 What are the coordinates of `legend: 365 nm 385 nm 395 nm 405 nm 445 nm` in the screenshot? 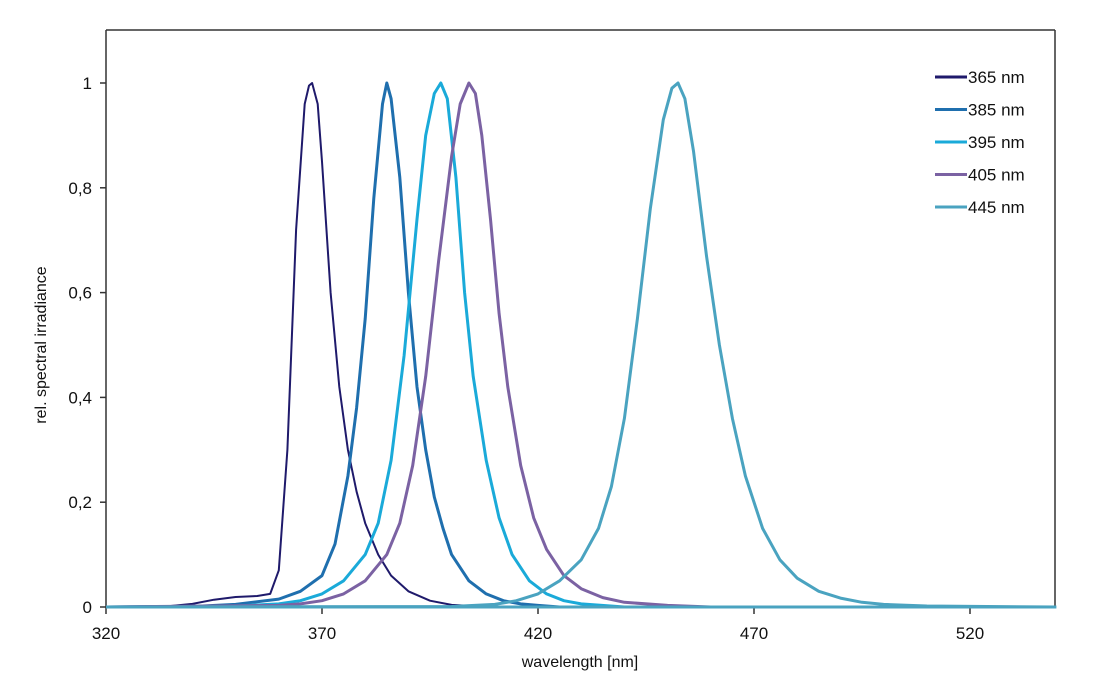 It's located at (980, 142).